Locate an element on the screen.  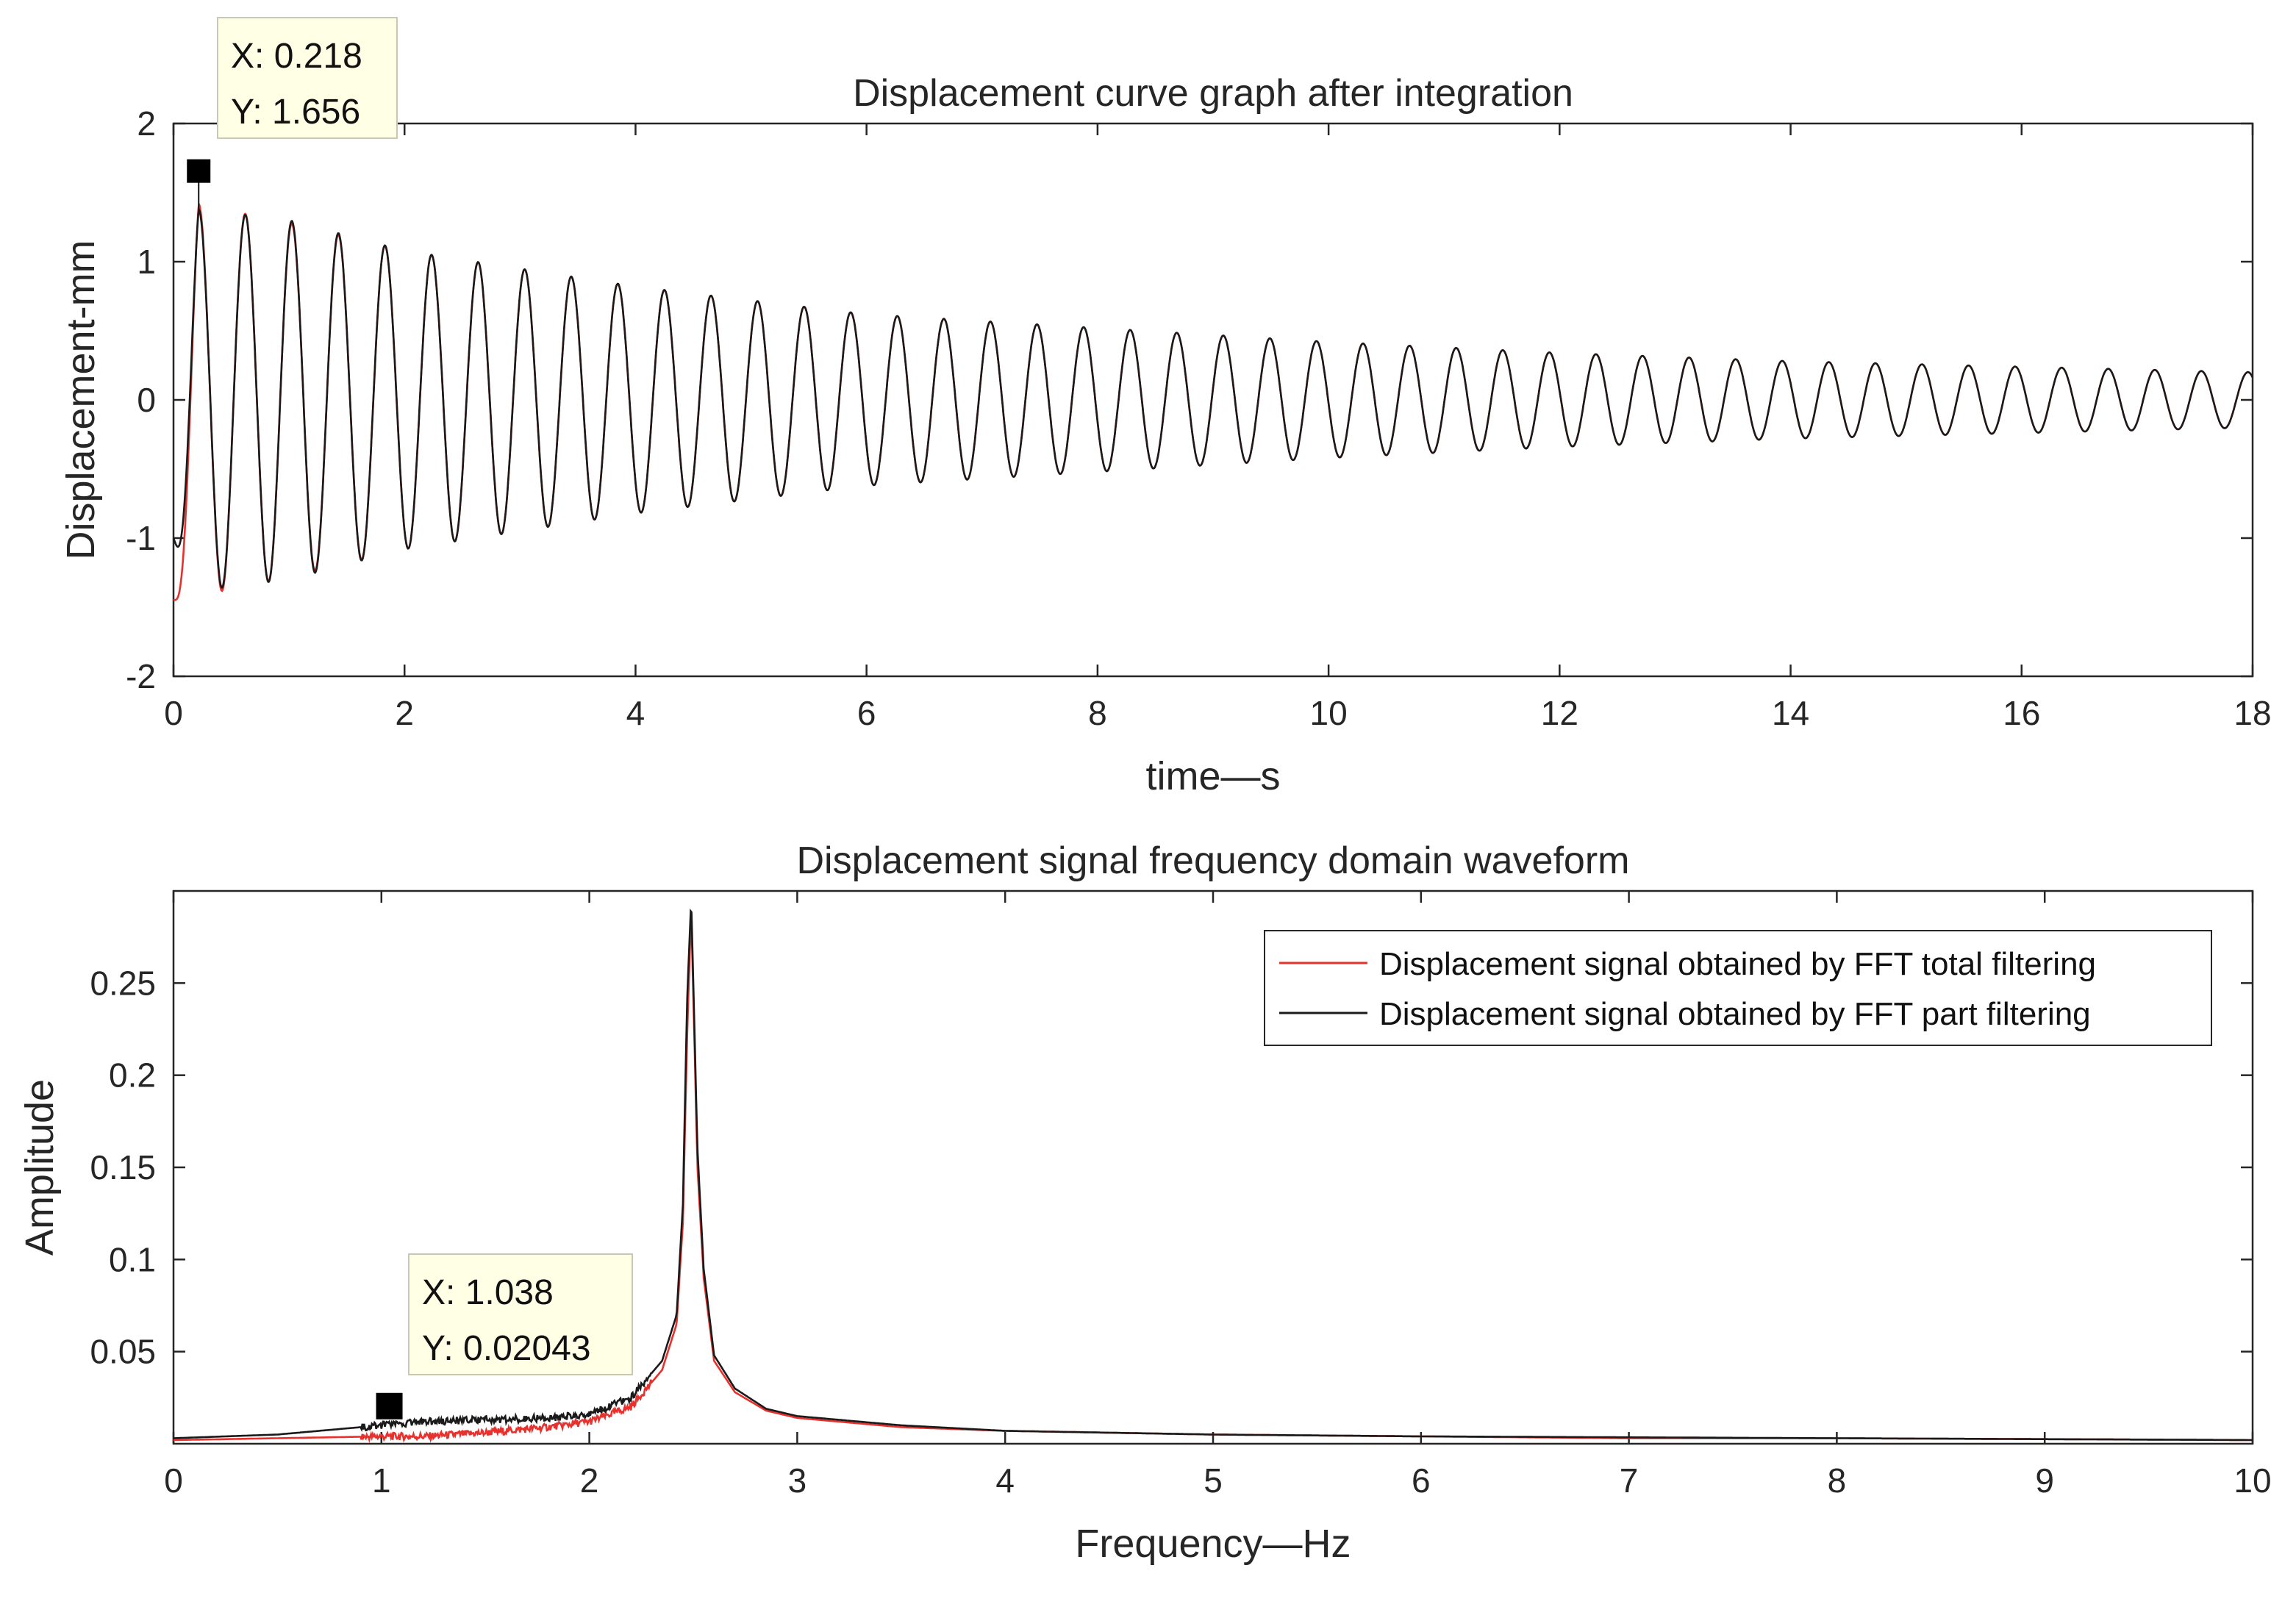
top-y-tick-label: 0 is located at coordinates (146, 400).